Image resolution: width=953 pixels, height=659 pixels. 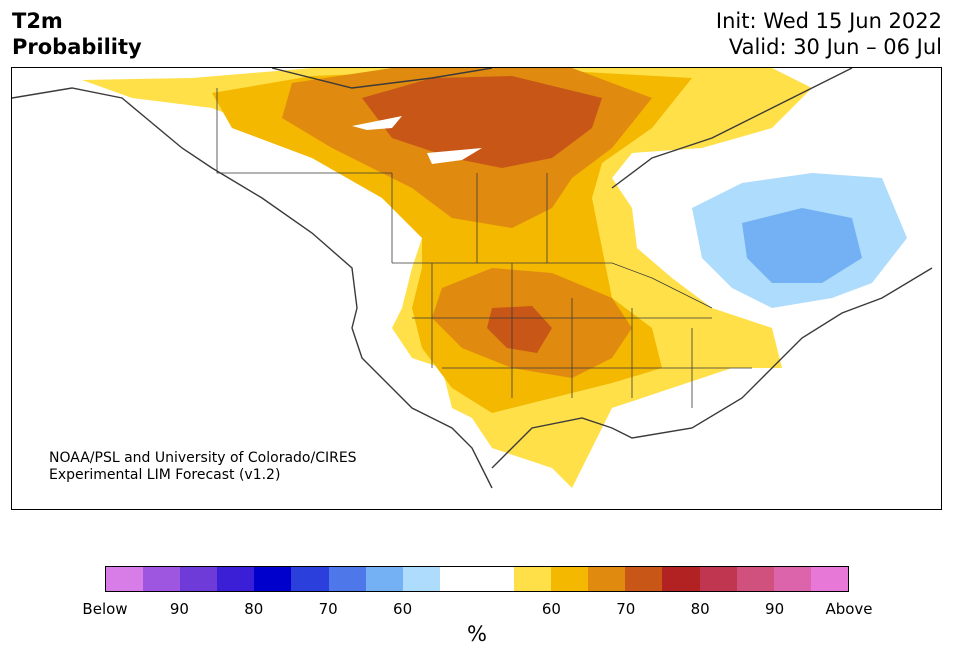 I want to click on init-date: Init: Wed 15 Jun 2022, so click(x=828, y=21).